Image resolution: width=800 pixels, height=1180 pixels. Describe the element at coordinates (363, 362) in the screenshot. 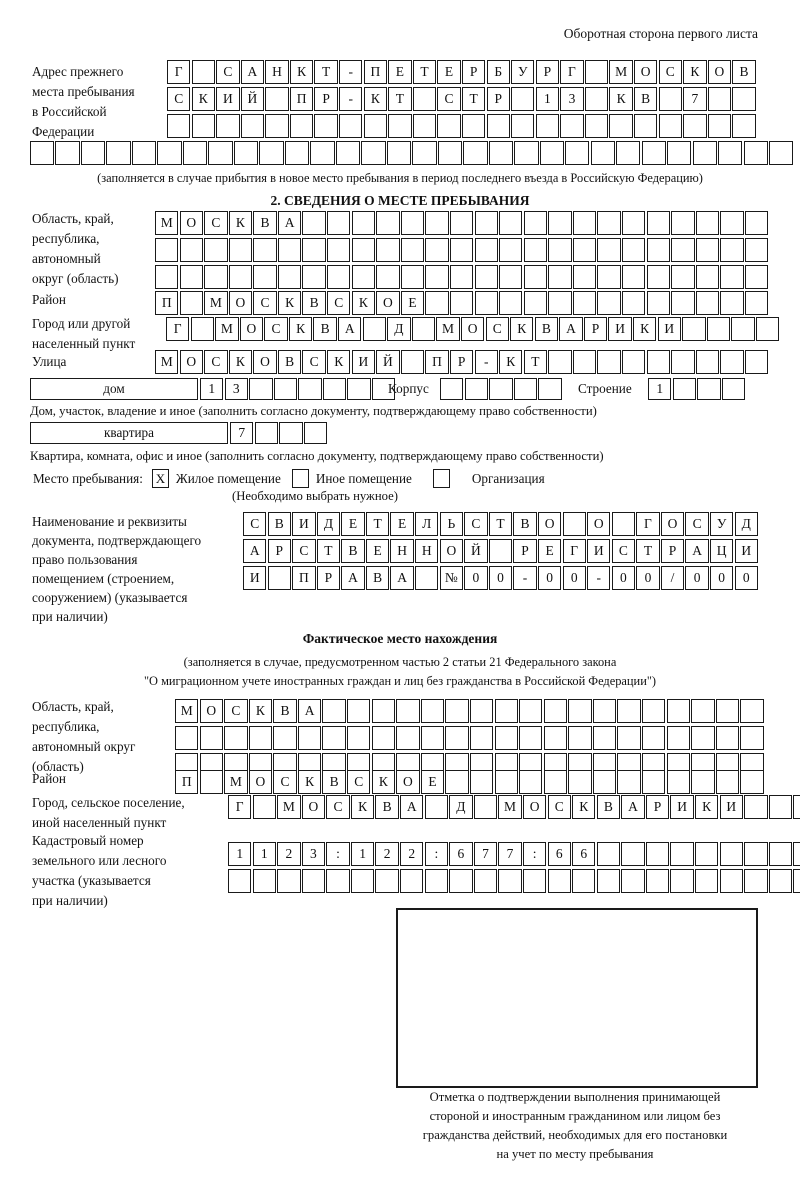

I see `char-cell: И` at that location.